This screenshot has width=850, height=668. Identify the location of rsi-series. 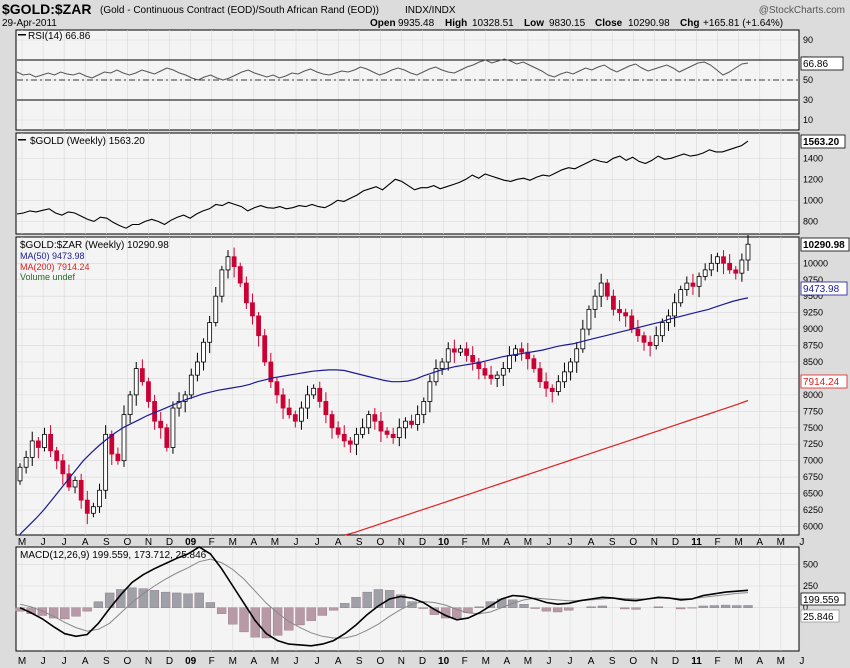
(407, 79).